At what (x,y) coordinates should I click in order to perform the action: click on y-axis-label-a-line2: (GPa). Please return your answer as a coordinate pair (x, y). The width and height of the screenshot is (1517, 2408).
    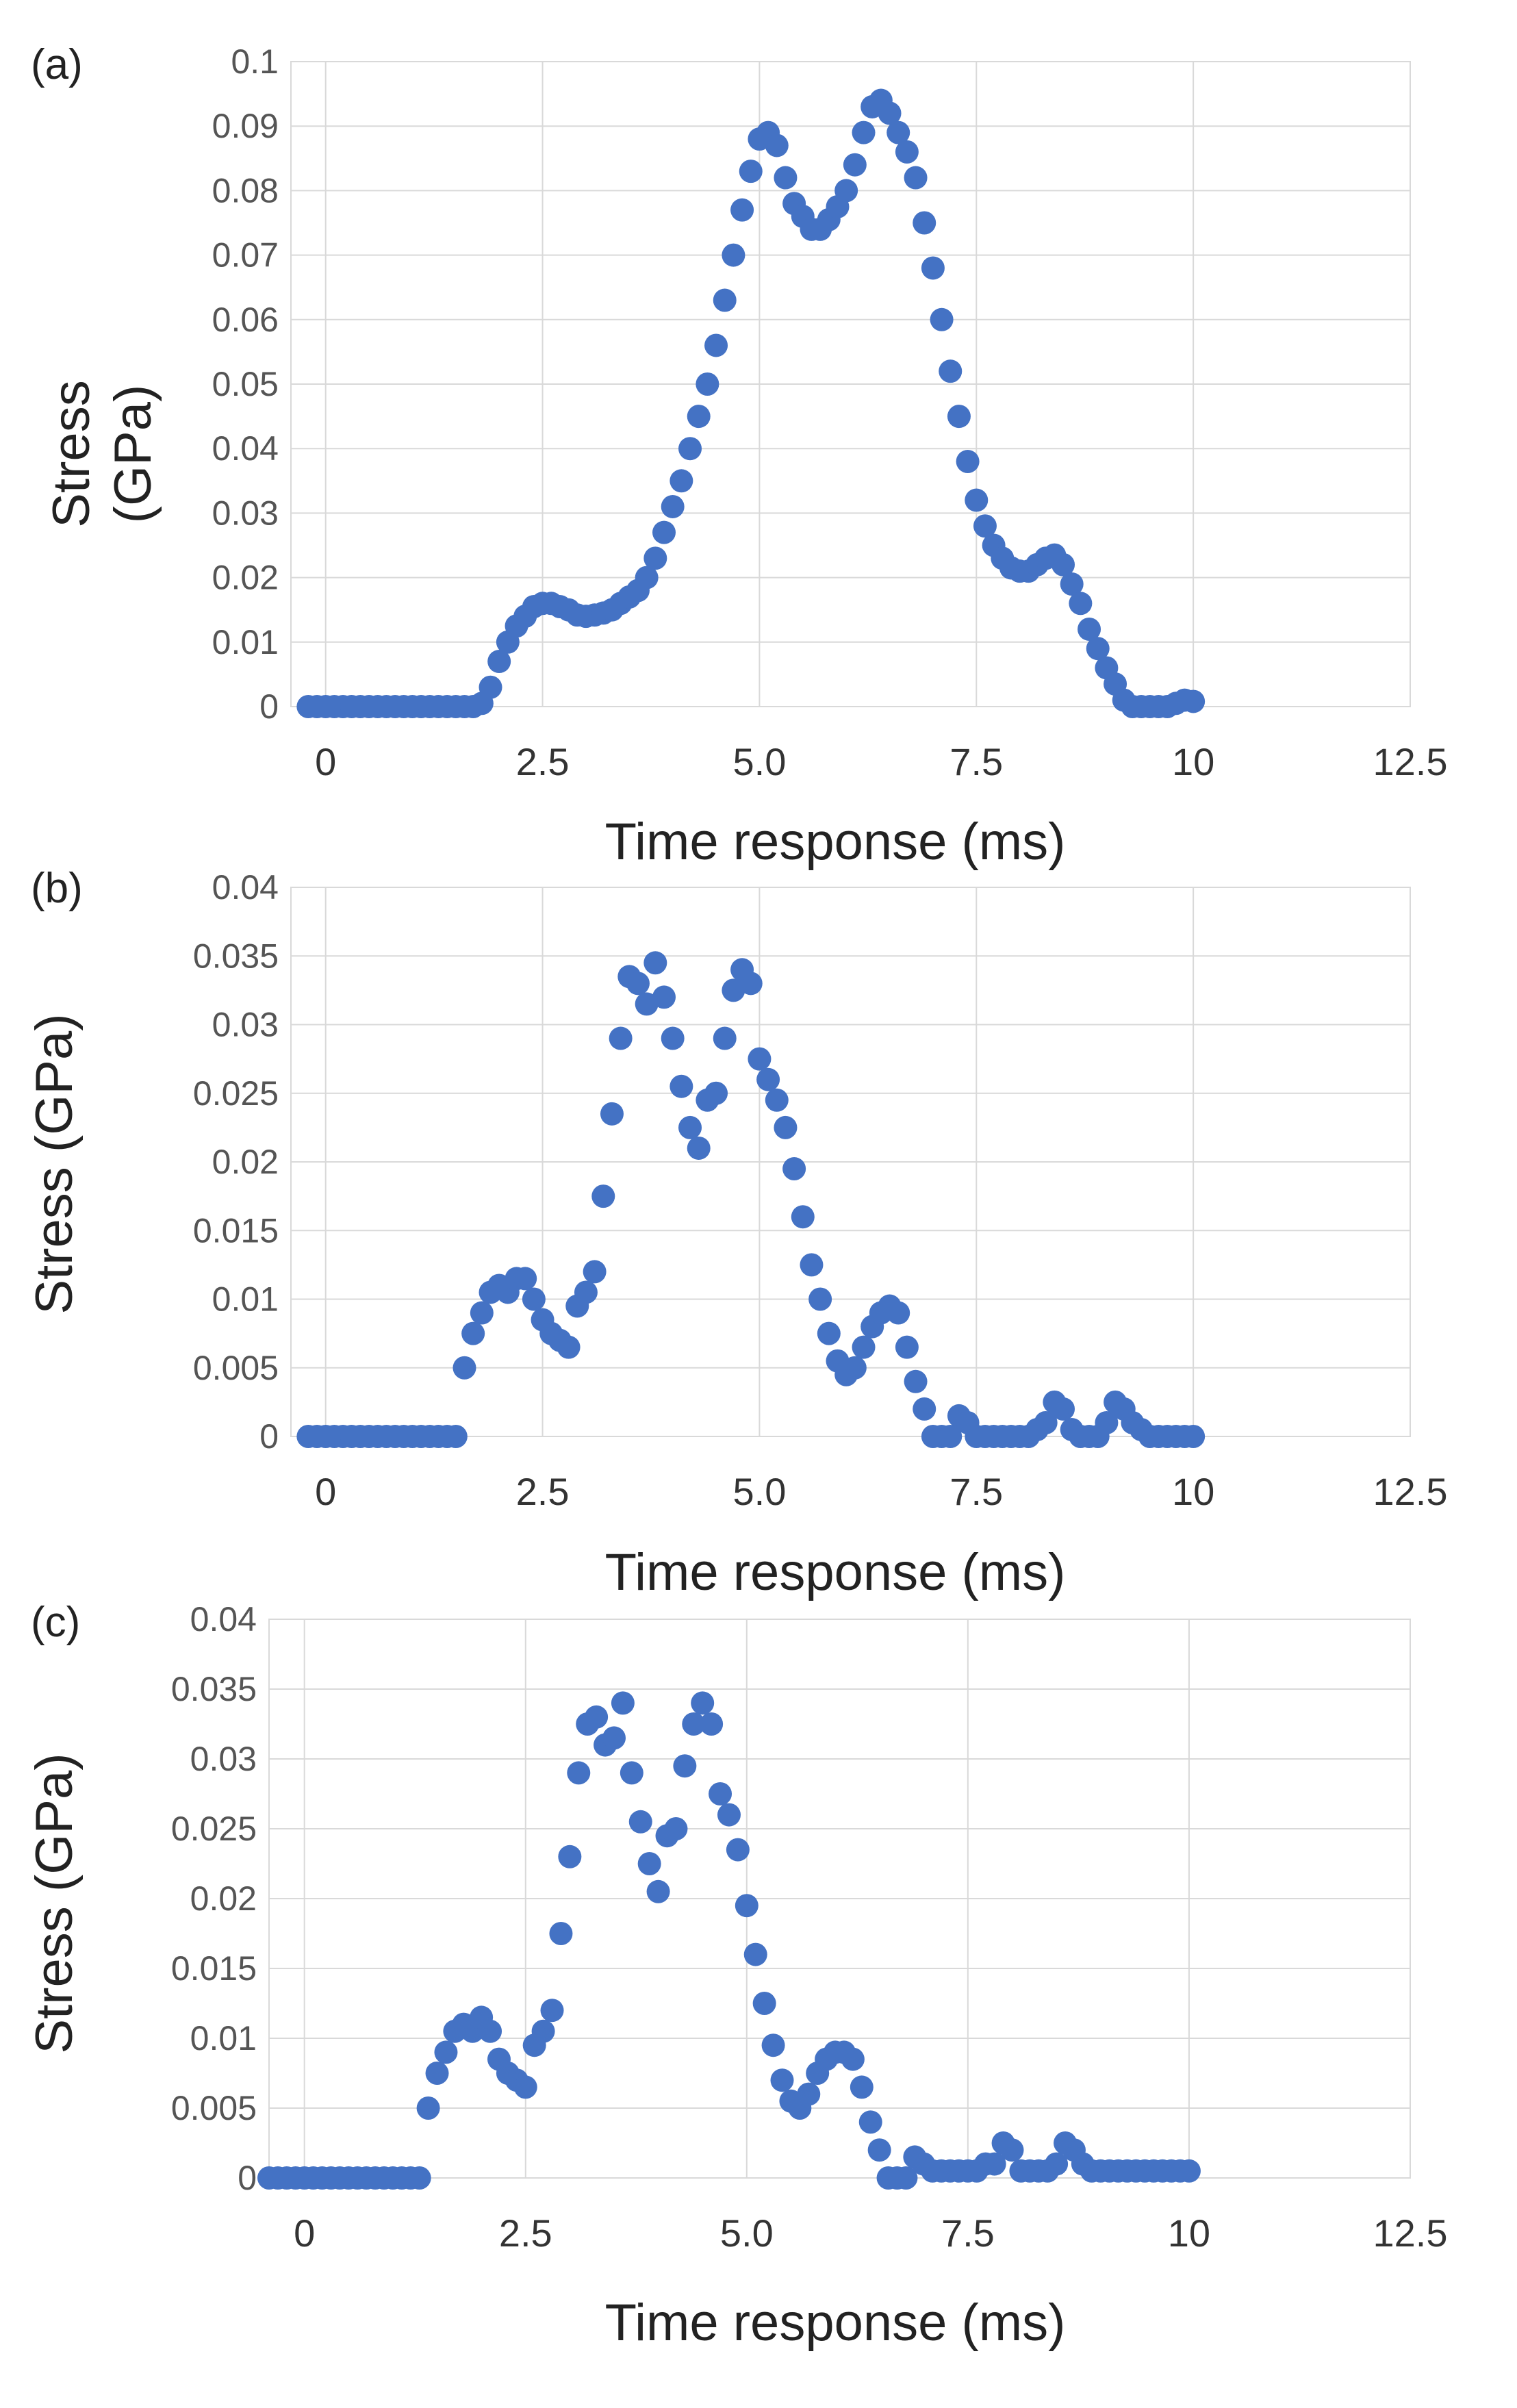
    Looking at the image, I should click on (133, 454).